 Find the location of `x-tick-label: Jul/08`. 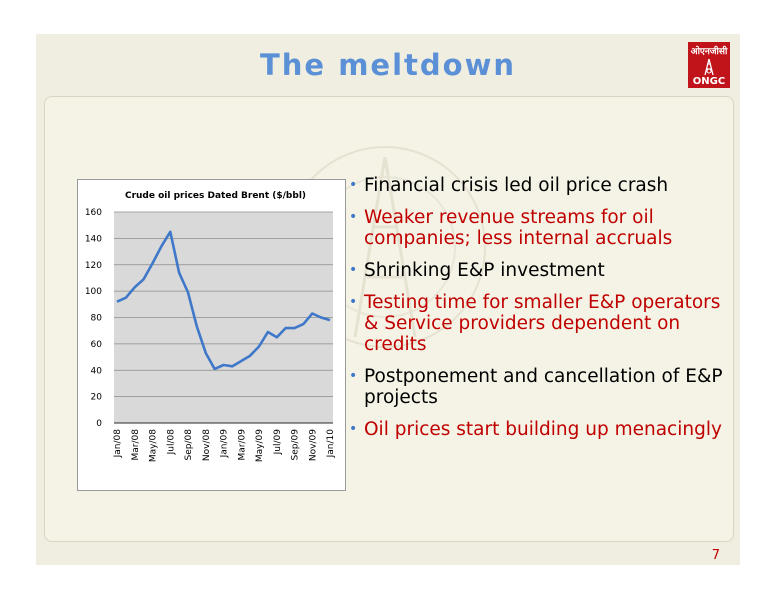

x-tick-label: Jul/08 is located at coordinates (171, 442).